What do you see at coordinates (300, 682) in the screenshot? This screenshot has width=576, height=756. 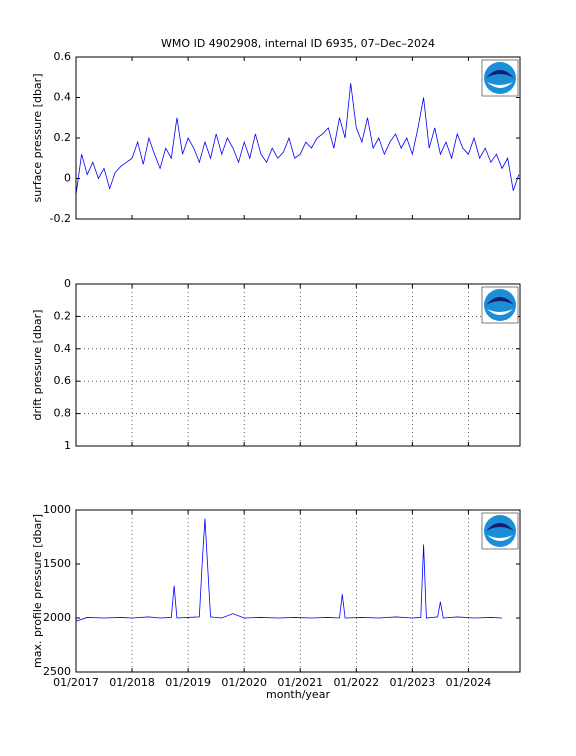 I see `x-tick-label: 01/2021` at bounding box center [300, 682].